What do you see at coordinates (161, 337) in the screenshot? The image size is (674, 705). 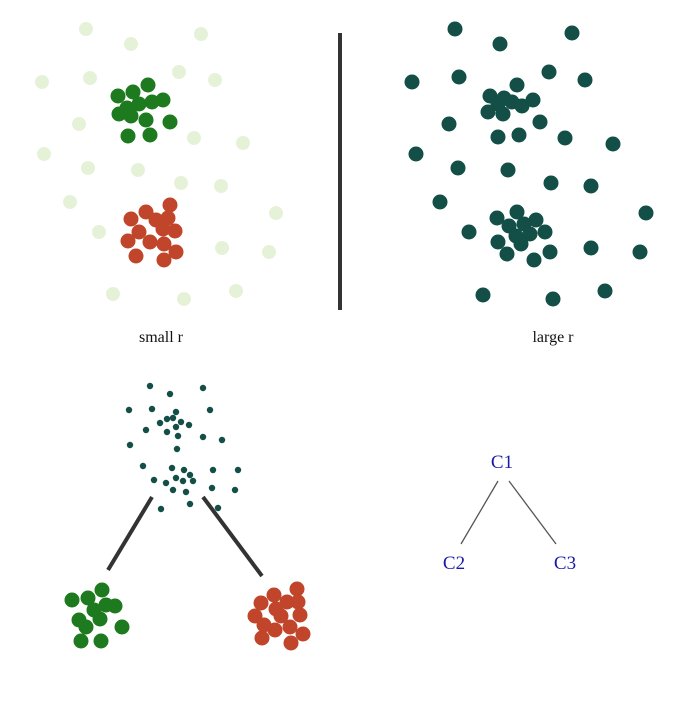 I see `small-r-caption: small r` at bounding box center [161, 337].